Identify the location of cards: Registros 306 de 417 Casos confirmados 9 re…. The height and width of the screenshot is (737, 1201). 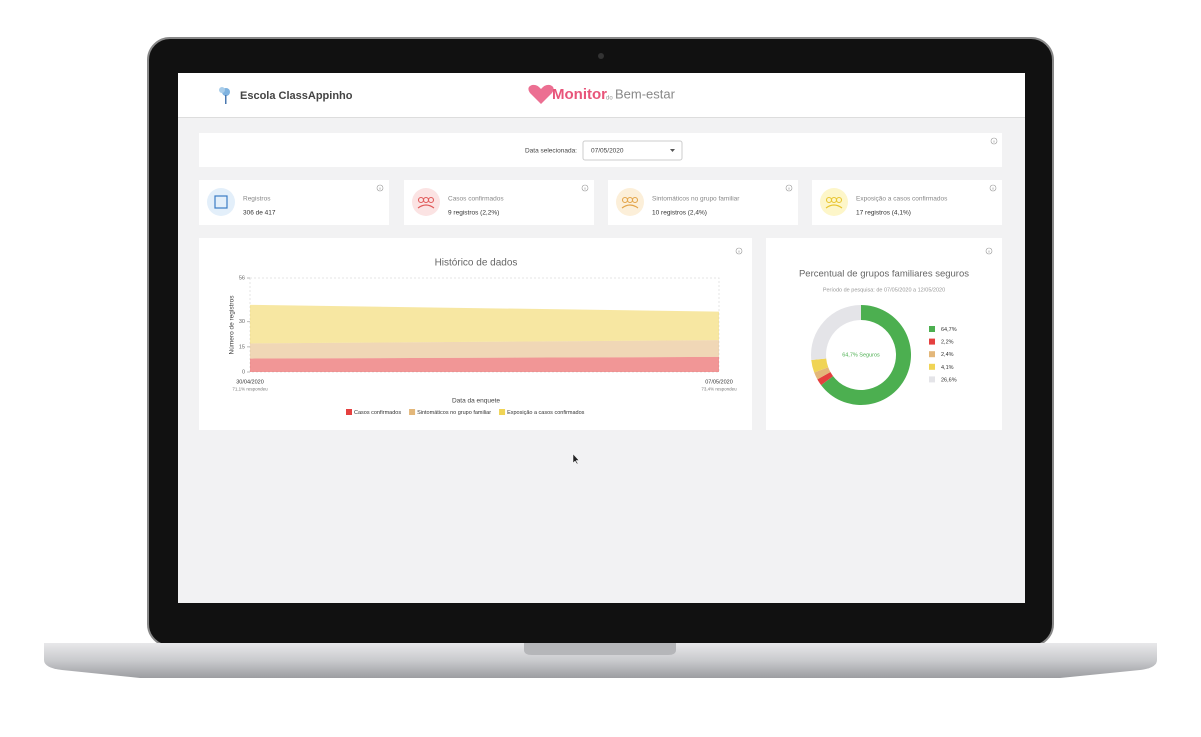
(600, 202).